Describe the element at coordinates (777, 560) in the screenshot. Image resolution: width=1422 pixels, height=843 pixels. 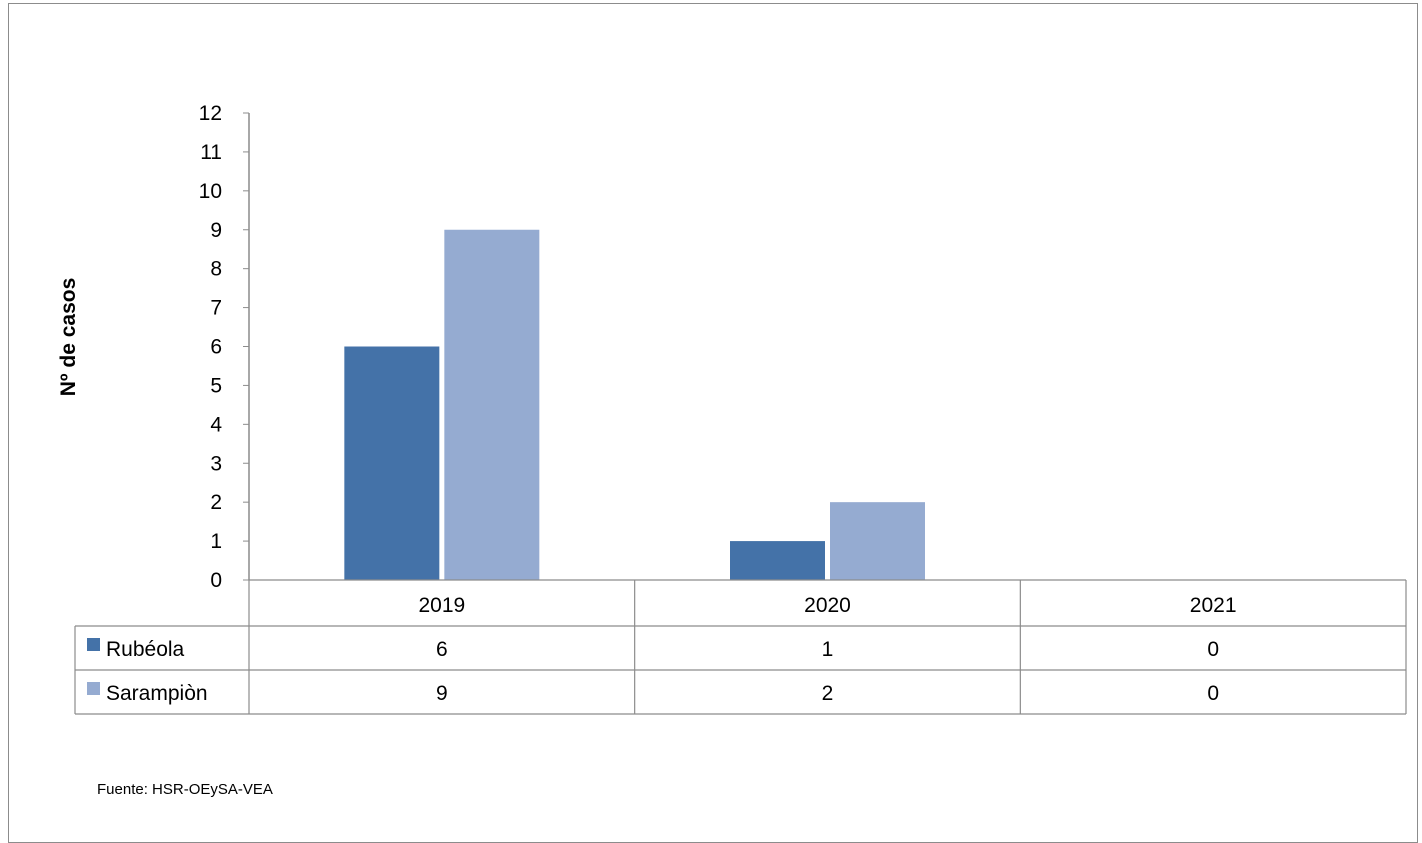
I see `bar-rubéola-2020` at that location.